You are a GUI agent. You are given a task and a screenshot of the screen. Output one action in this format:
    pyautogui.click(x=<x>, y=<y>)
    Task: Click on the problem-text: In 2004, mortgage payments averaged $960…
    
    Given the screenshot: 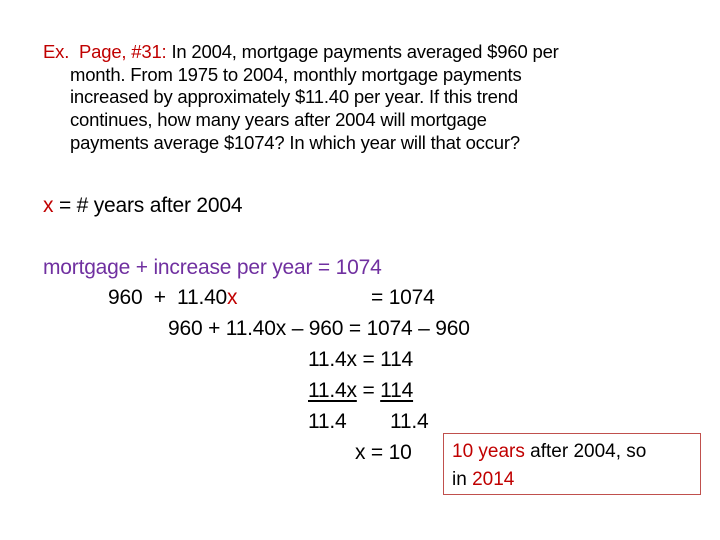 What is the action you would take?
    pyautogui.click(x=362, y=51)
    